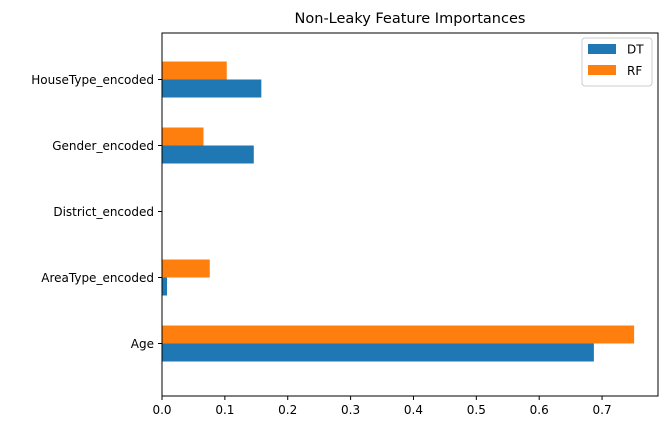 The image size is (667, 435). Describe the element at coordinates (92, 80) in the screenshot. I see `y-tick-label: HouseType_encoded` at that location.